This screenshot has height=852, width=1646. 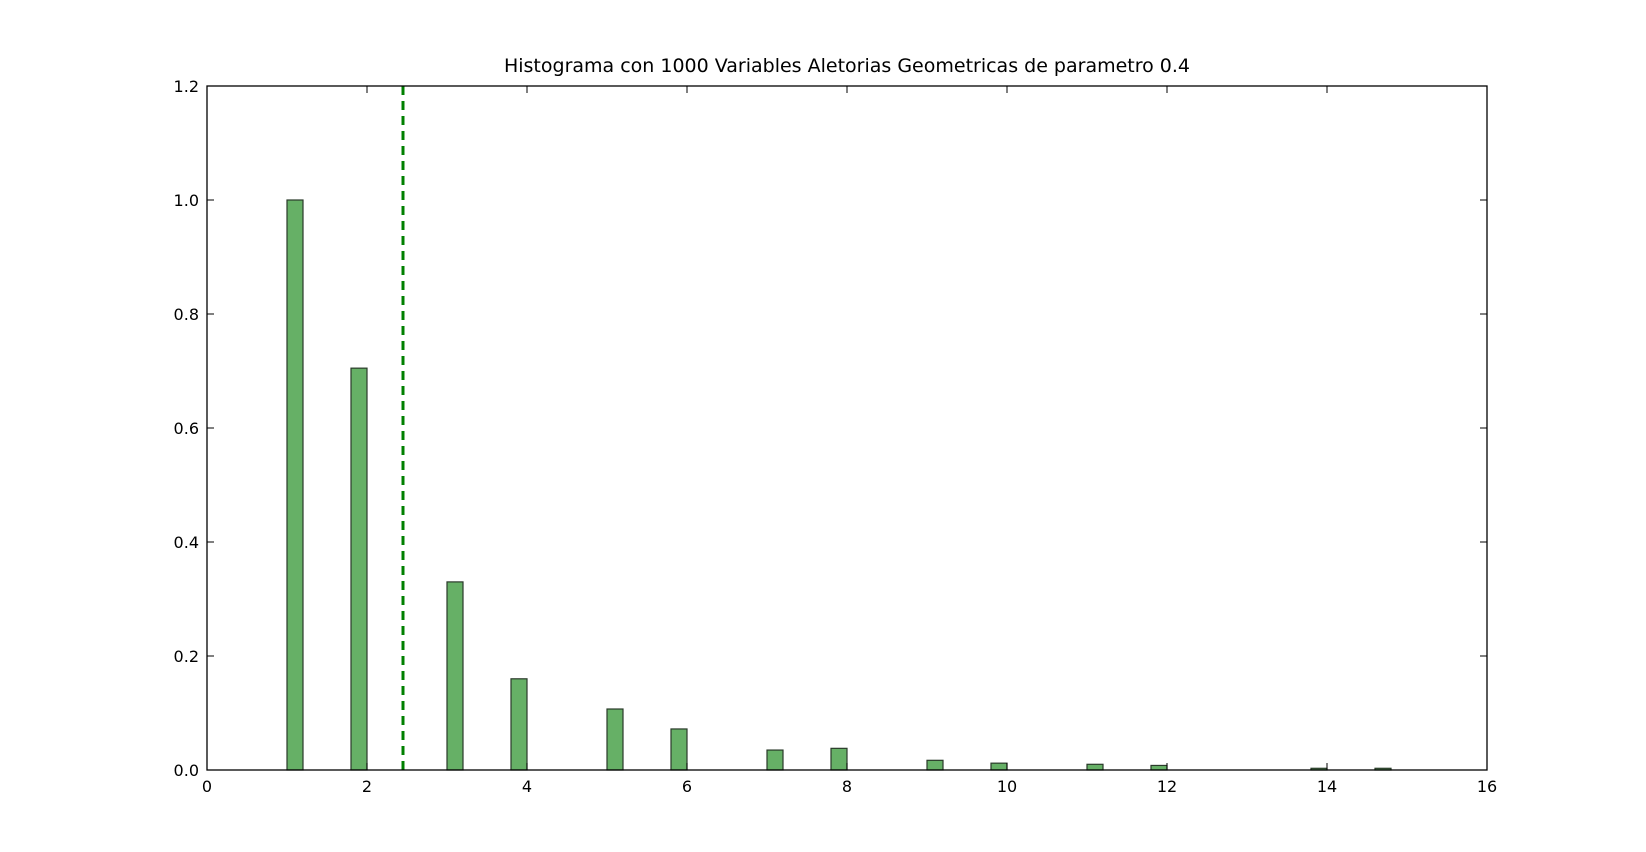 What do you see at coordinates (367, 786) in the screenshot?
I see `x-tick-label: 2` at bounding box center [367, 786].